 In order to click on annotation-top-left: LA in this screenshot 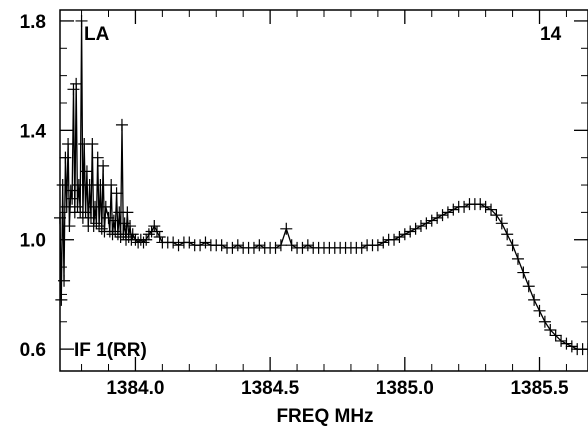, I will do `click(97, 34)`.